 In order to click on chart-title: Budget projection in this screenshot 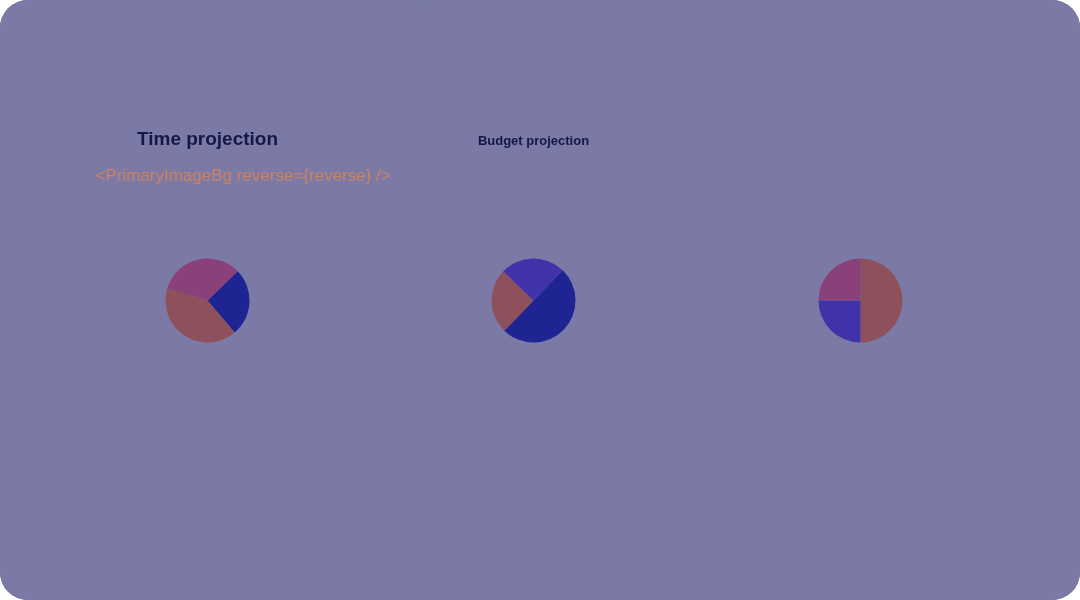, I will do `click(533, 140)`.